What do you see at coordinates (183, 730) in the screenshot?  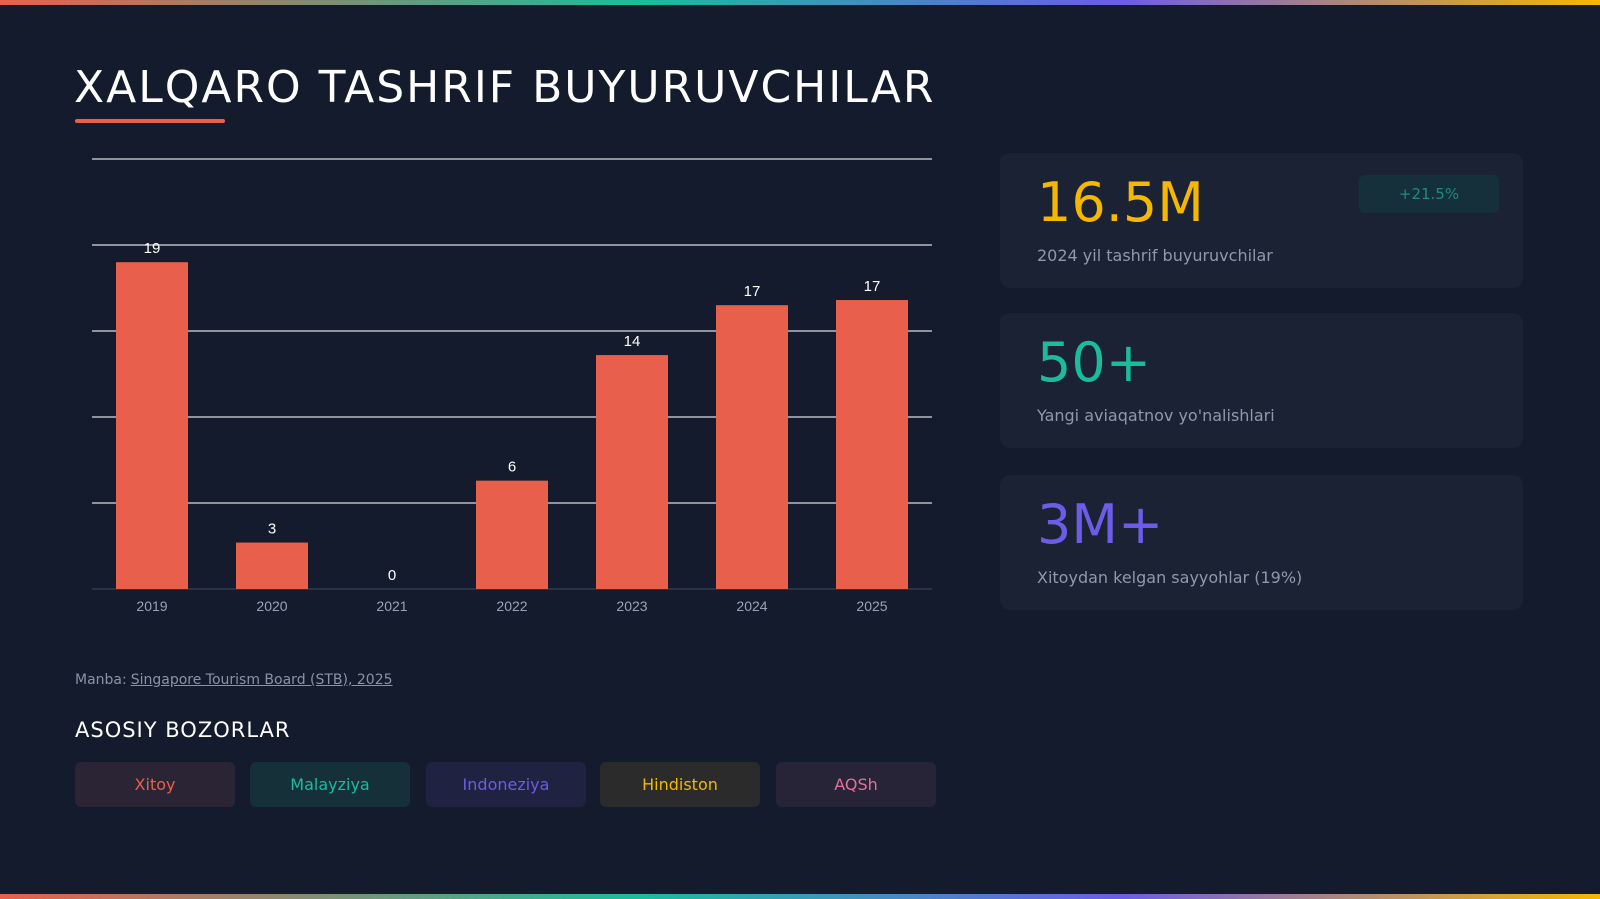 I see `section-title: ASOSIY BOZORLAR` at bounding box center [183, 730].